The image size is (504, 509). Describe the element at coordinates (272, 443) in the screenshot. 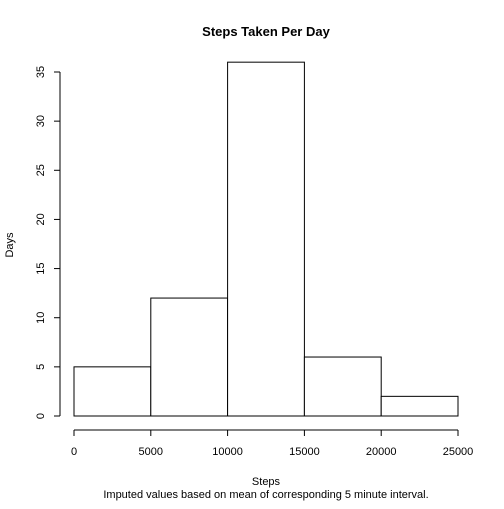

I see `x-axis: 0 5000 10000 15000 20000 25000` at that location.